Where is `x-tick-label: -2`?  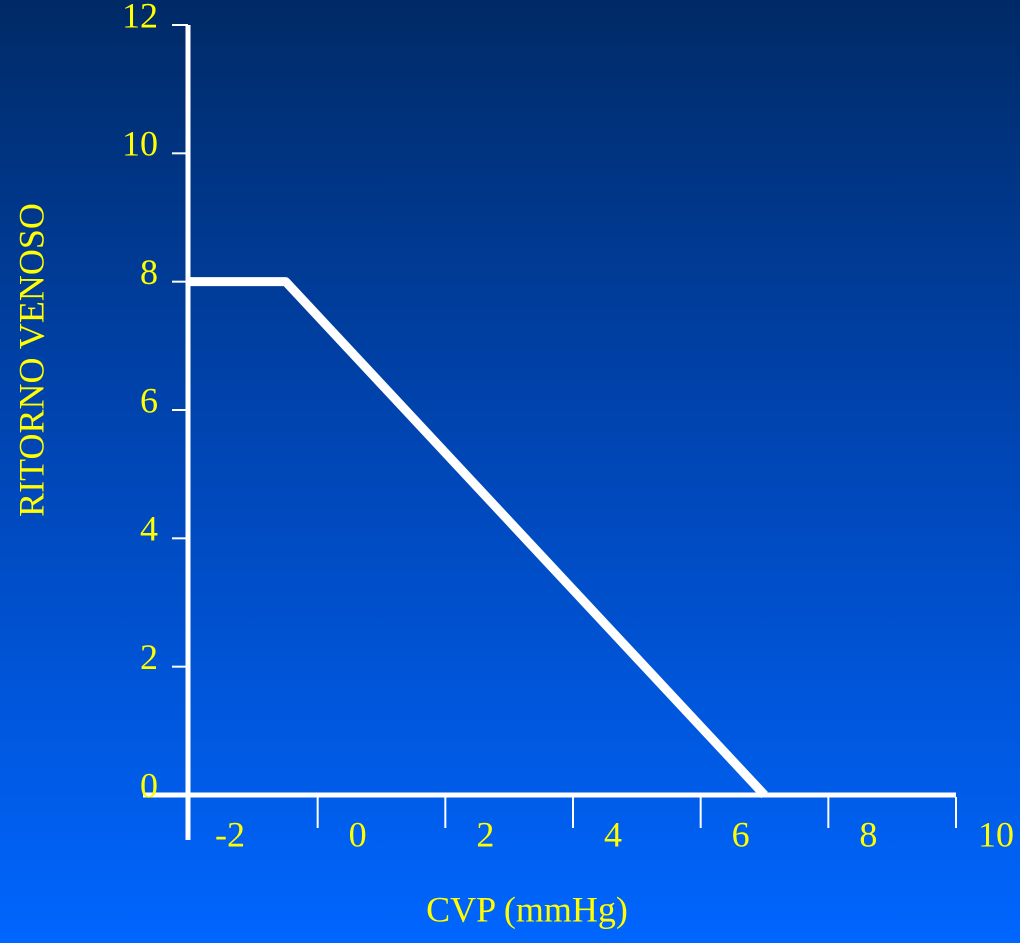
x-tick-label: -2 is located at coordinates (230, 834).